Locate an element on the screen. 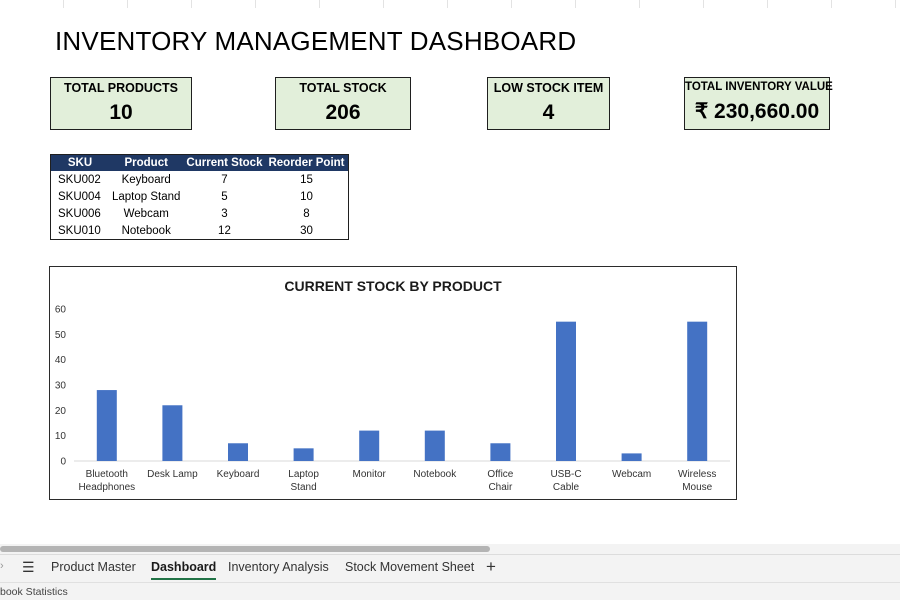  kpi-value: 206 is located at coordinates (343, 112).